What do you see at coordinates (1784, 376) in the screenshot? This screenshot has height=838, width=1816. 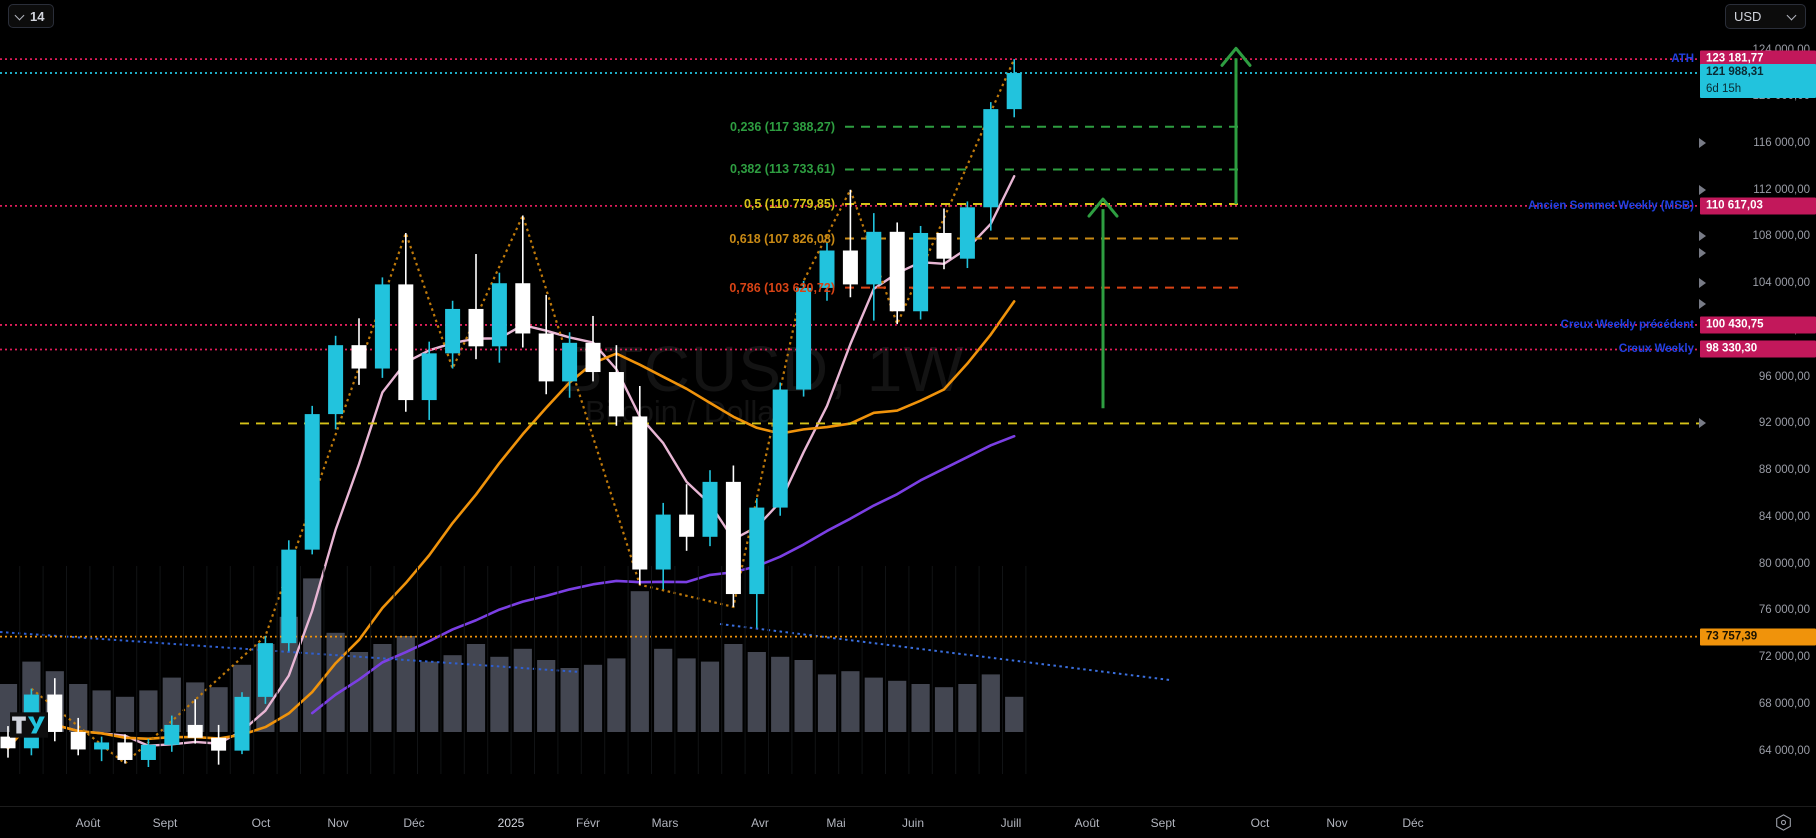 I see `price-tick-7: 96 000,00` at bounding box center [1784, 376].